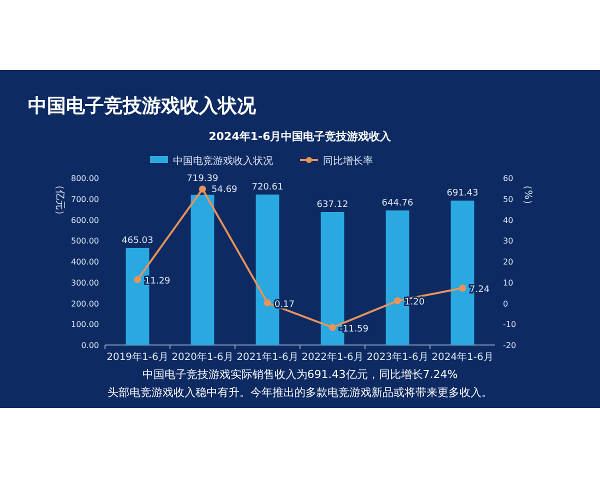 This screenshot has width=600, height=480. What do you see at coordinates (203, 357) in the screenshot?
I see `x-tick-label: 2020年1-6月` at bounding box center [203, 357].